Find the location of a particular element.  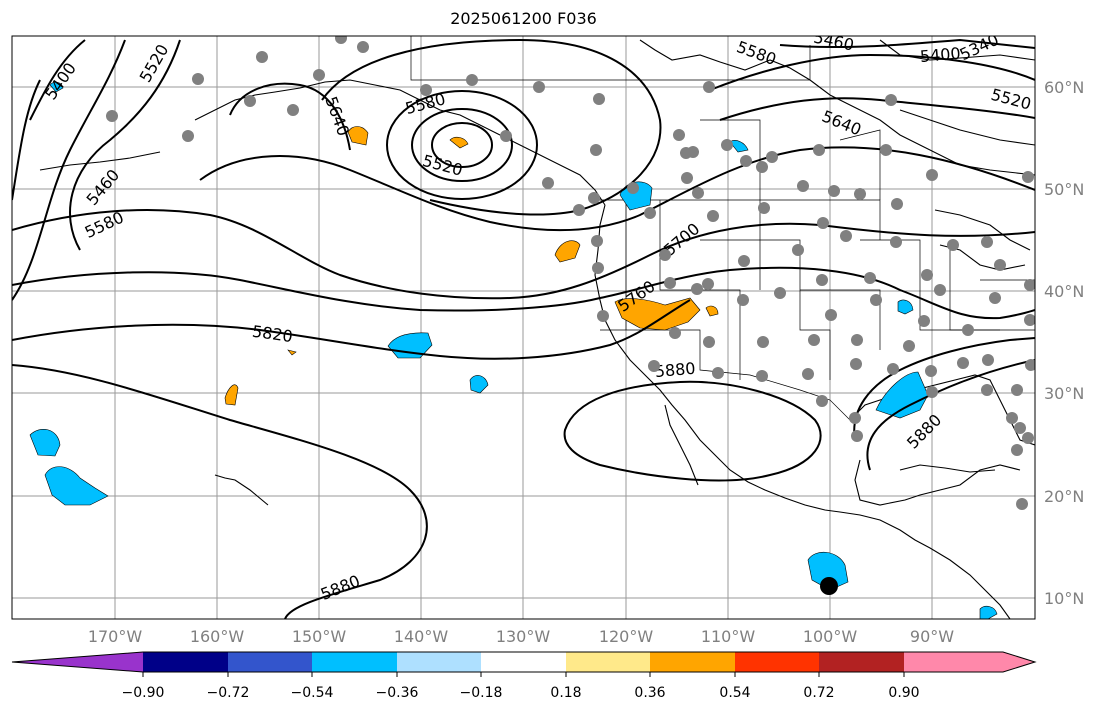

contour-label: 5880 is located at coordinates (675, 370).